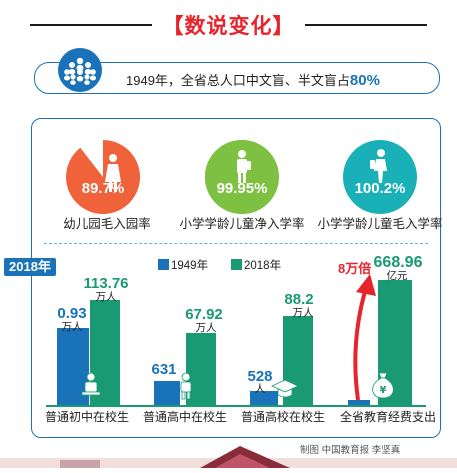  Describe the element at coordinates (264, 398) in the screenshot. I see `bar-1949-university` at that location.